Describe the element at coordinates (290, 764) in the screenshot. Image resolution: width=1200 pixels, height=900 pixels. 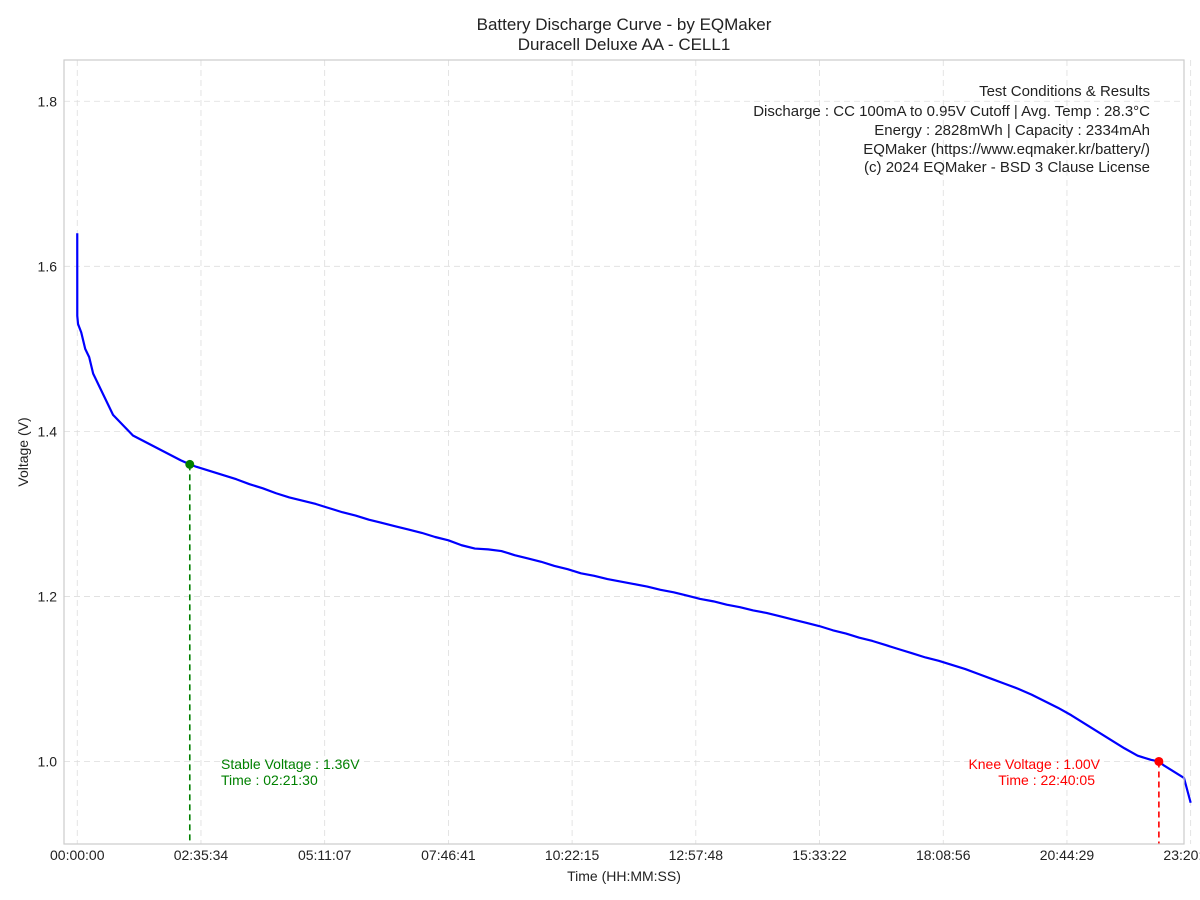
I see `stable-voltage-label: Stable Voltage : 1.36V` at that location.